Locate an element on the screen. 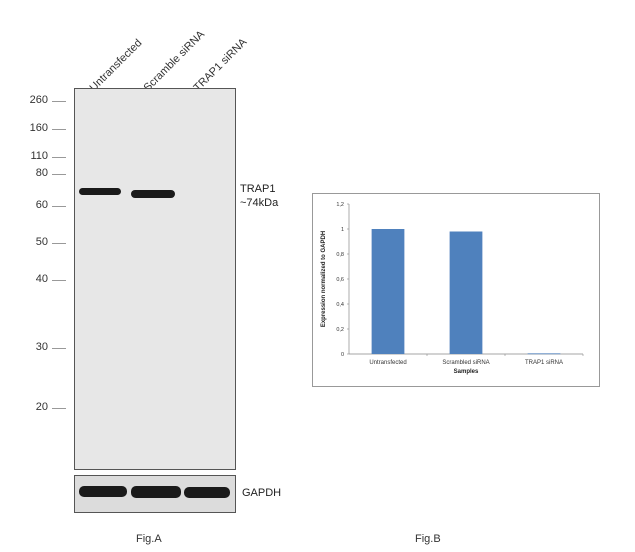 The width and height of the screenshot is (635, 552). mw-marker-60: 60 is located at coordinates (41, 205).